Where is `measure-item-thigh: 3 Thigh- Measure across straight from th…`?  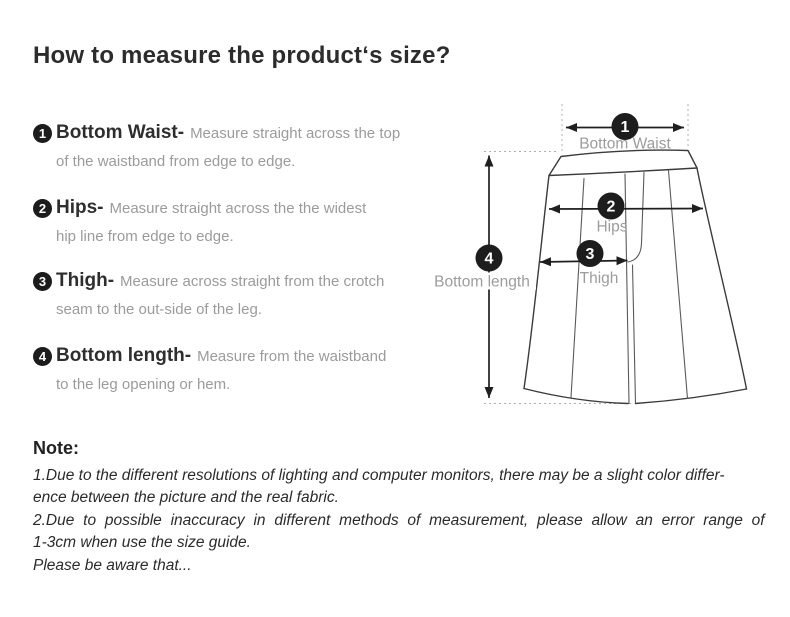
measure-item-thigh: 3 Thigh- Measure across straight from th… is located at coordinates (233, 294).